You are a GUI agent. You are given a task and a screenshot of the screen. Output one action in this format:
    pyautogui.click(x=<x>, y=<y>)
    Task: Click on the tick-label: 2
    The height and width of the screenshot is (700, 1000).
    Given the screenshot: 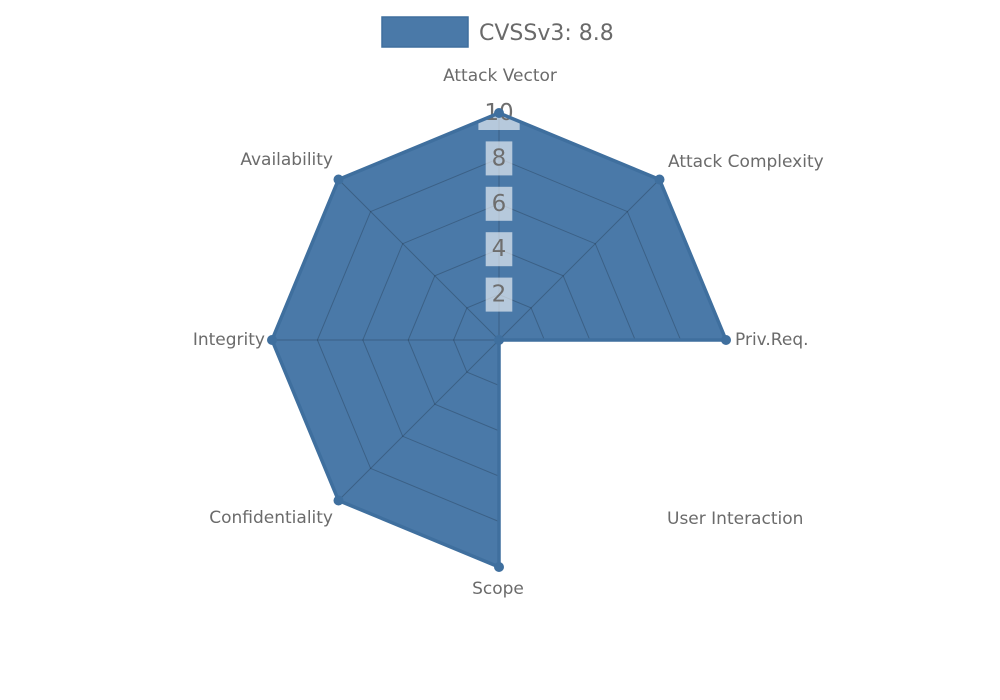 What is the action you would take?
    pyautogui.click(x=499, y=295)
    